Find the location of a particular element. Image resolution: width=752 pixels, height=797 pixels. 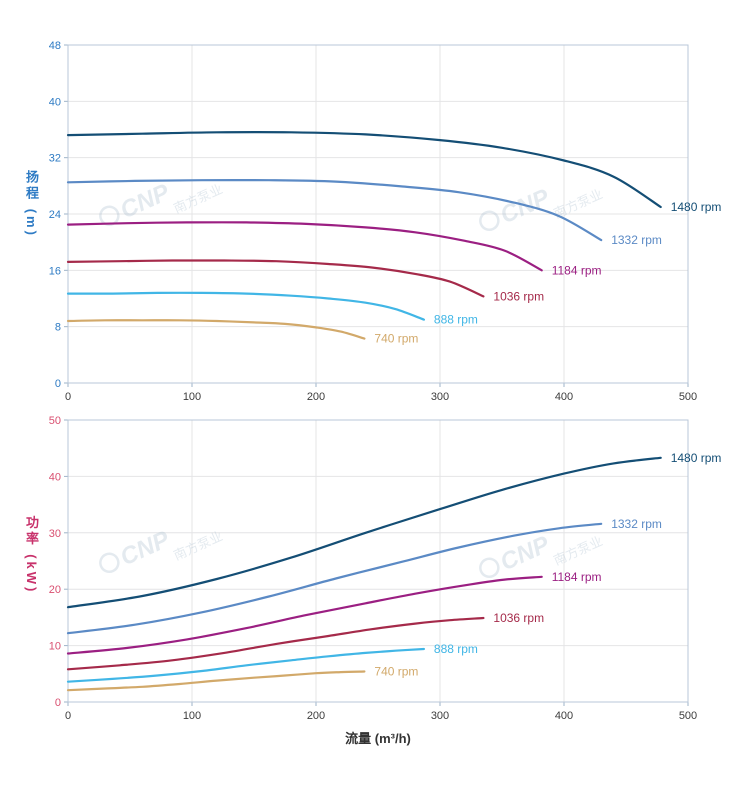

y-tick-label: 50 is located at coordinates (55, 421).